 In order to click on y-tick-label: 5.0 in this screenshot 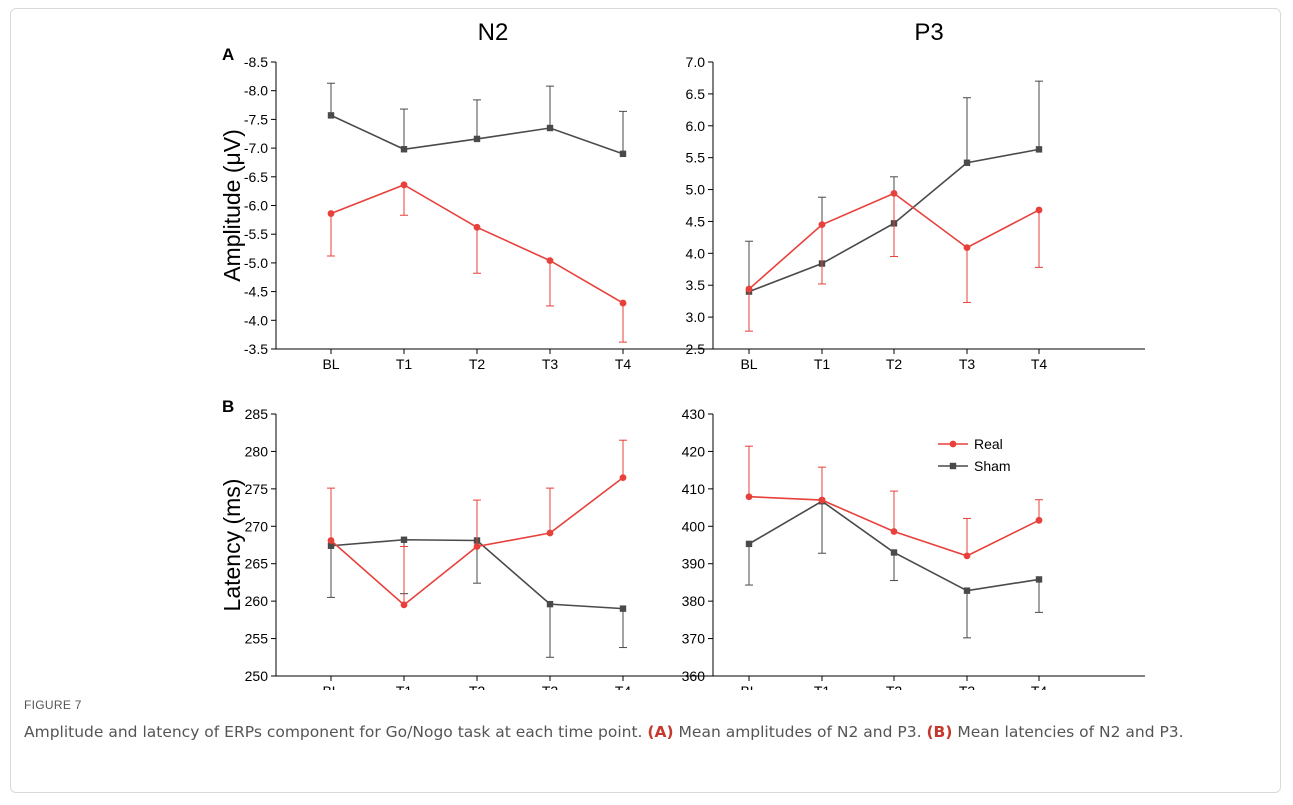, I will do `click(696, 190)`.